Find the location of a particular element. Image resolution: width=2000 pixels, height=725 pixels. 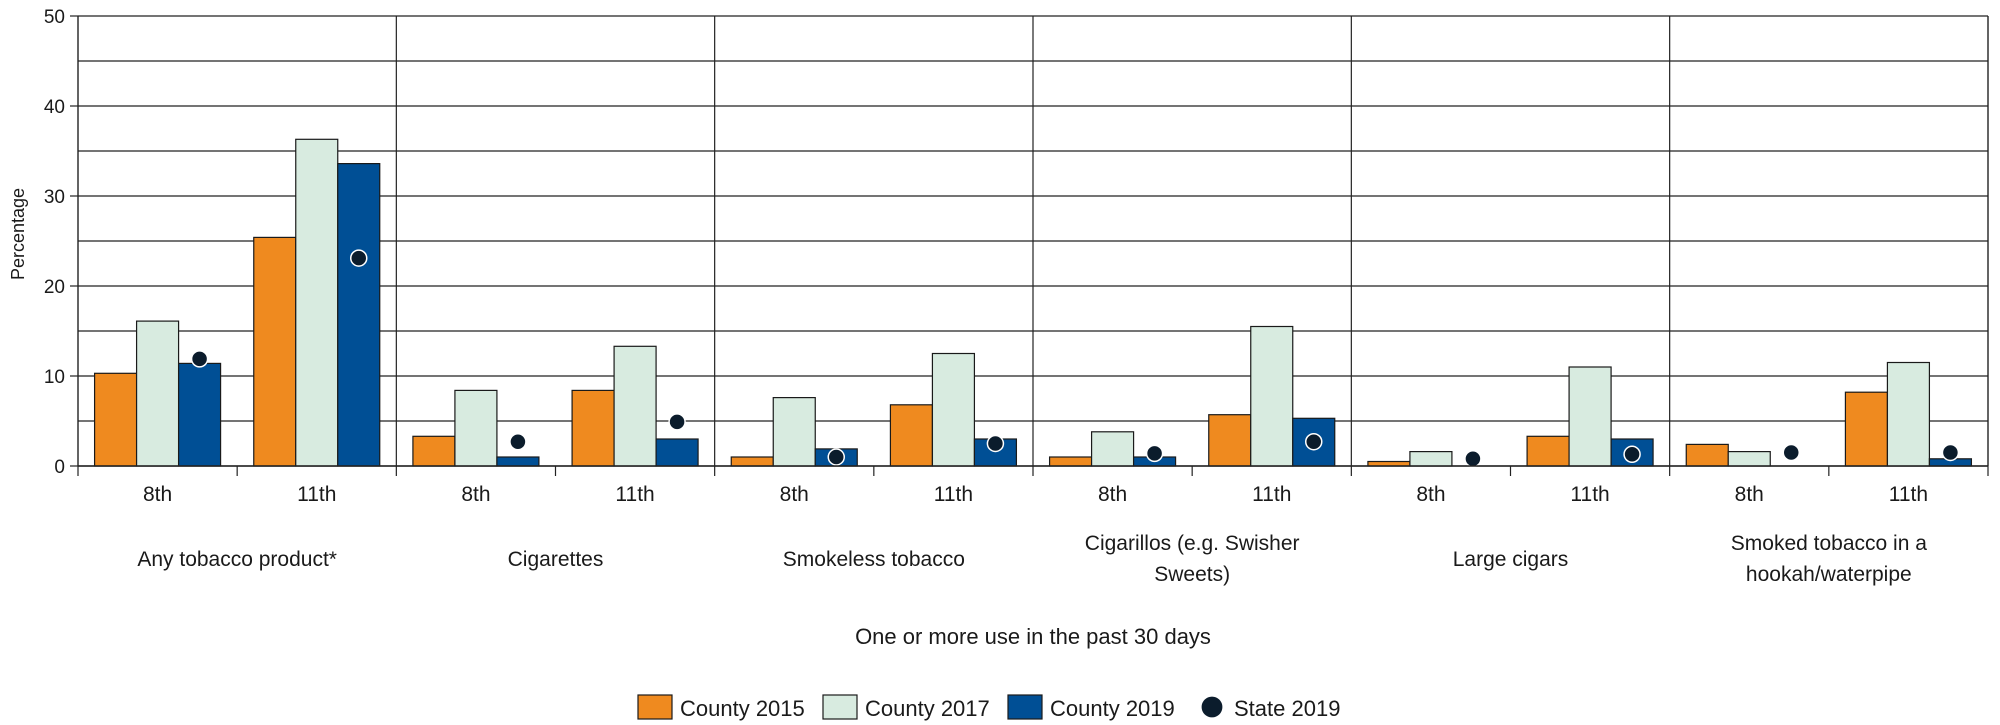

x-group-label: Smoked tobacco in a is located at coordinates (1829, 543).